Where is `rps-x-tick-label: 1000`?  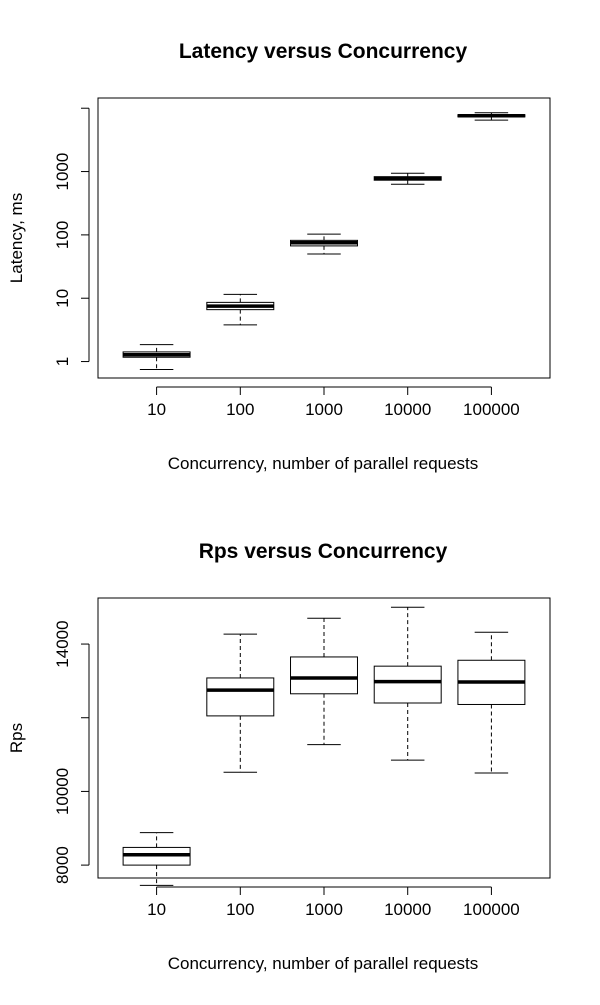 rps-x-tick-label: 1000 is located at coordinates (324, 909).